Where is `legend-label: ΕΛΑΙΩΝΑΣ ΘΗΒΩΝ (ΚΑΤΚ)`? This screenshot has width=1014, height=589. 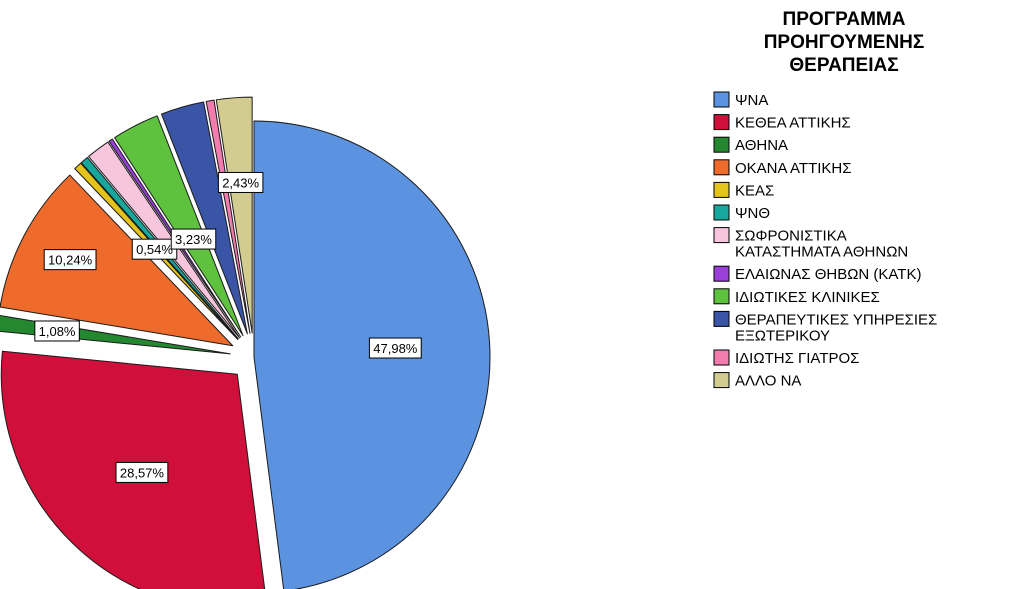
legend-label: ΕΛΑΙΩΝΑΣ ΘΗΒΩΝ (ΚΑΤΚ) is located at coordinates (828, 274).